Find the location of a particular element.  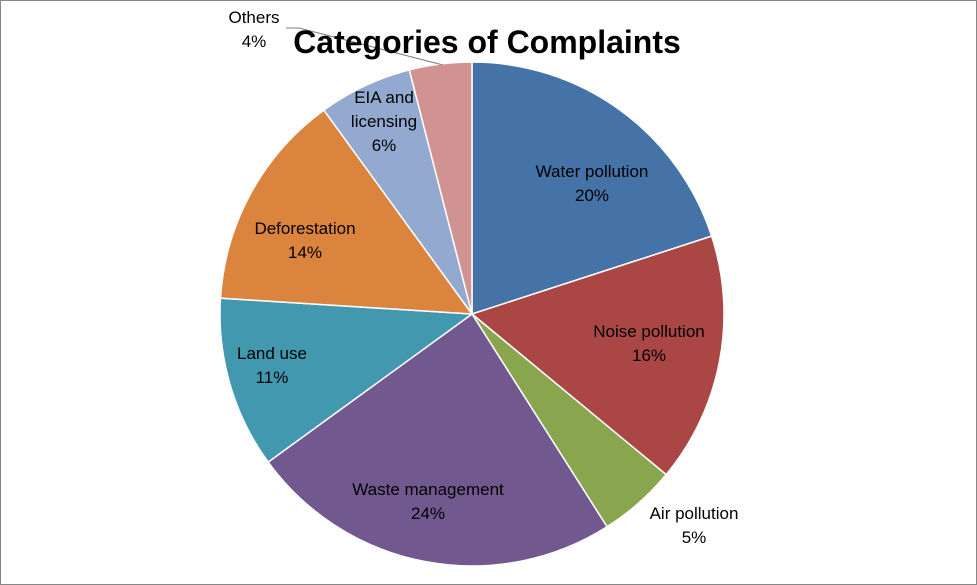

data-label-name: Noise pollution is located at coordinates (649, 331).